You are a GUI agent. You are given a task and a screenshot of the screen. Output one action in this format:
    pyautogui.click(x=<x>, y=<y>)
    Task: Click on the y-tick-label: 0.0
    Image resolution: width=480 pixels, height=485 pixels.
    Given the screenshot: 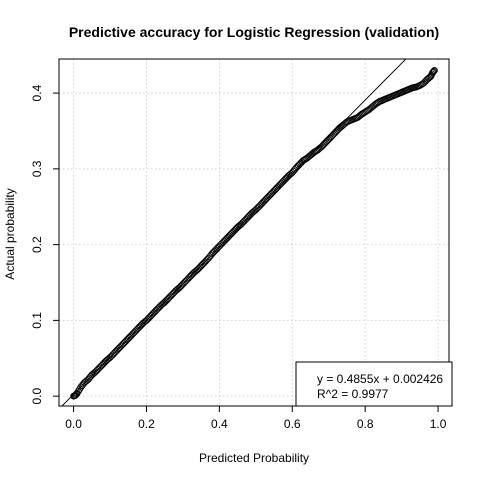 What is the action you would take?
    pyautogui.click(x=37, y=395)
    